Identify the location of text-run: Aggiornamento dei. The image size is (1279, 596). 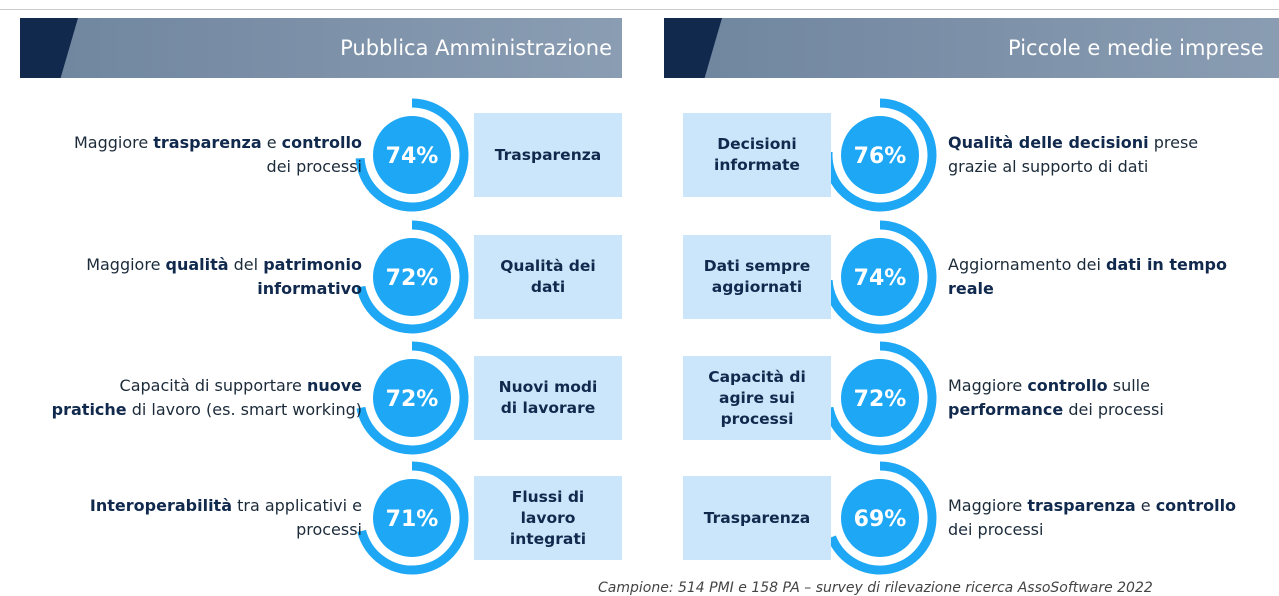
(1027, 264).